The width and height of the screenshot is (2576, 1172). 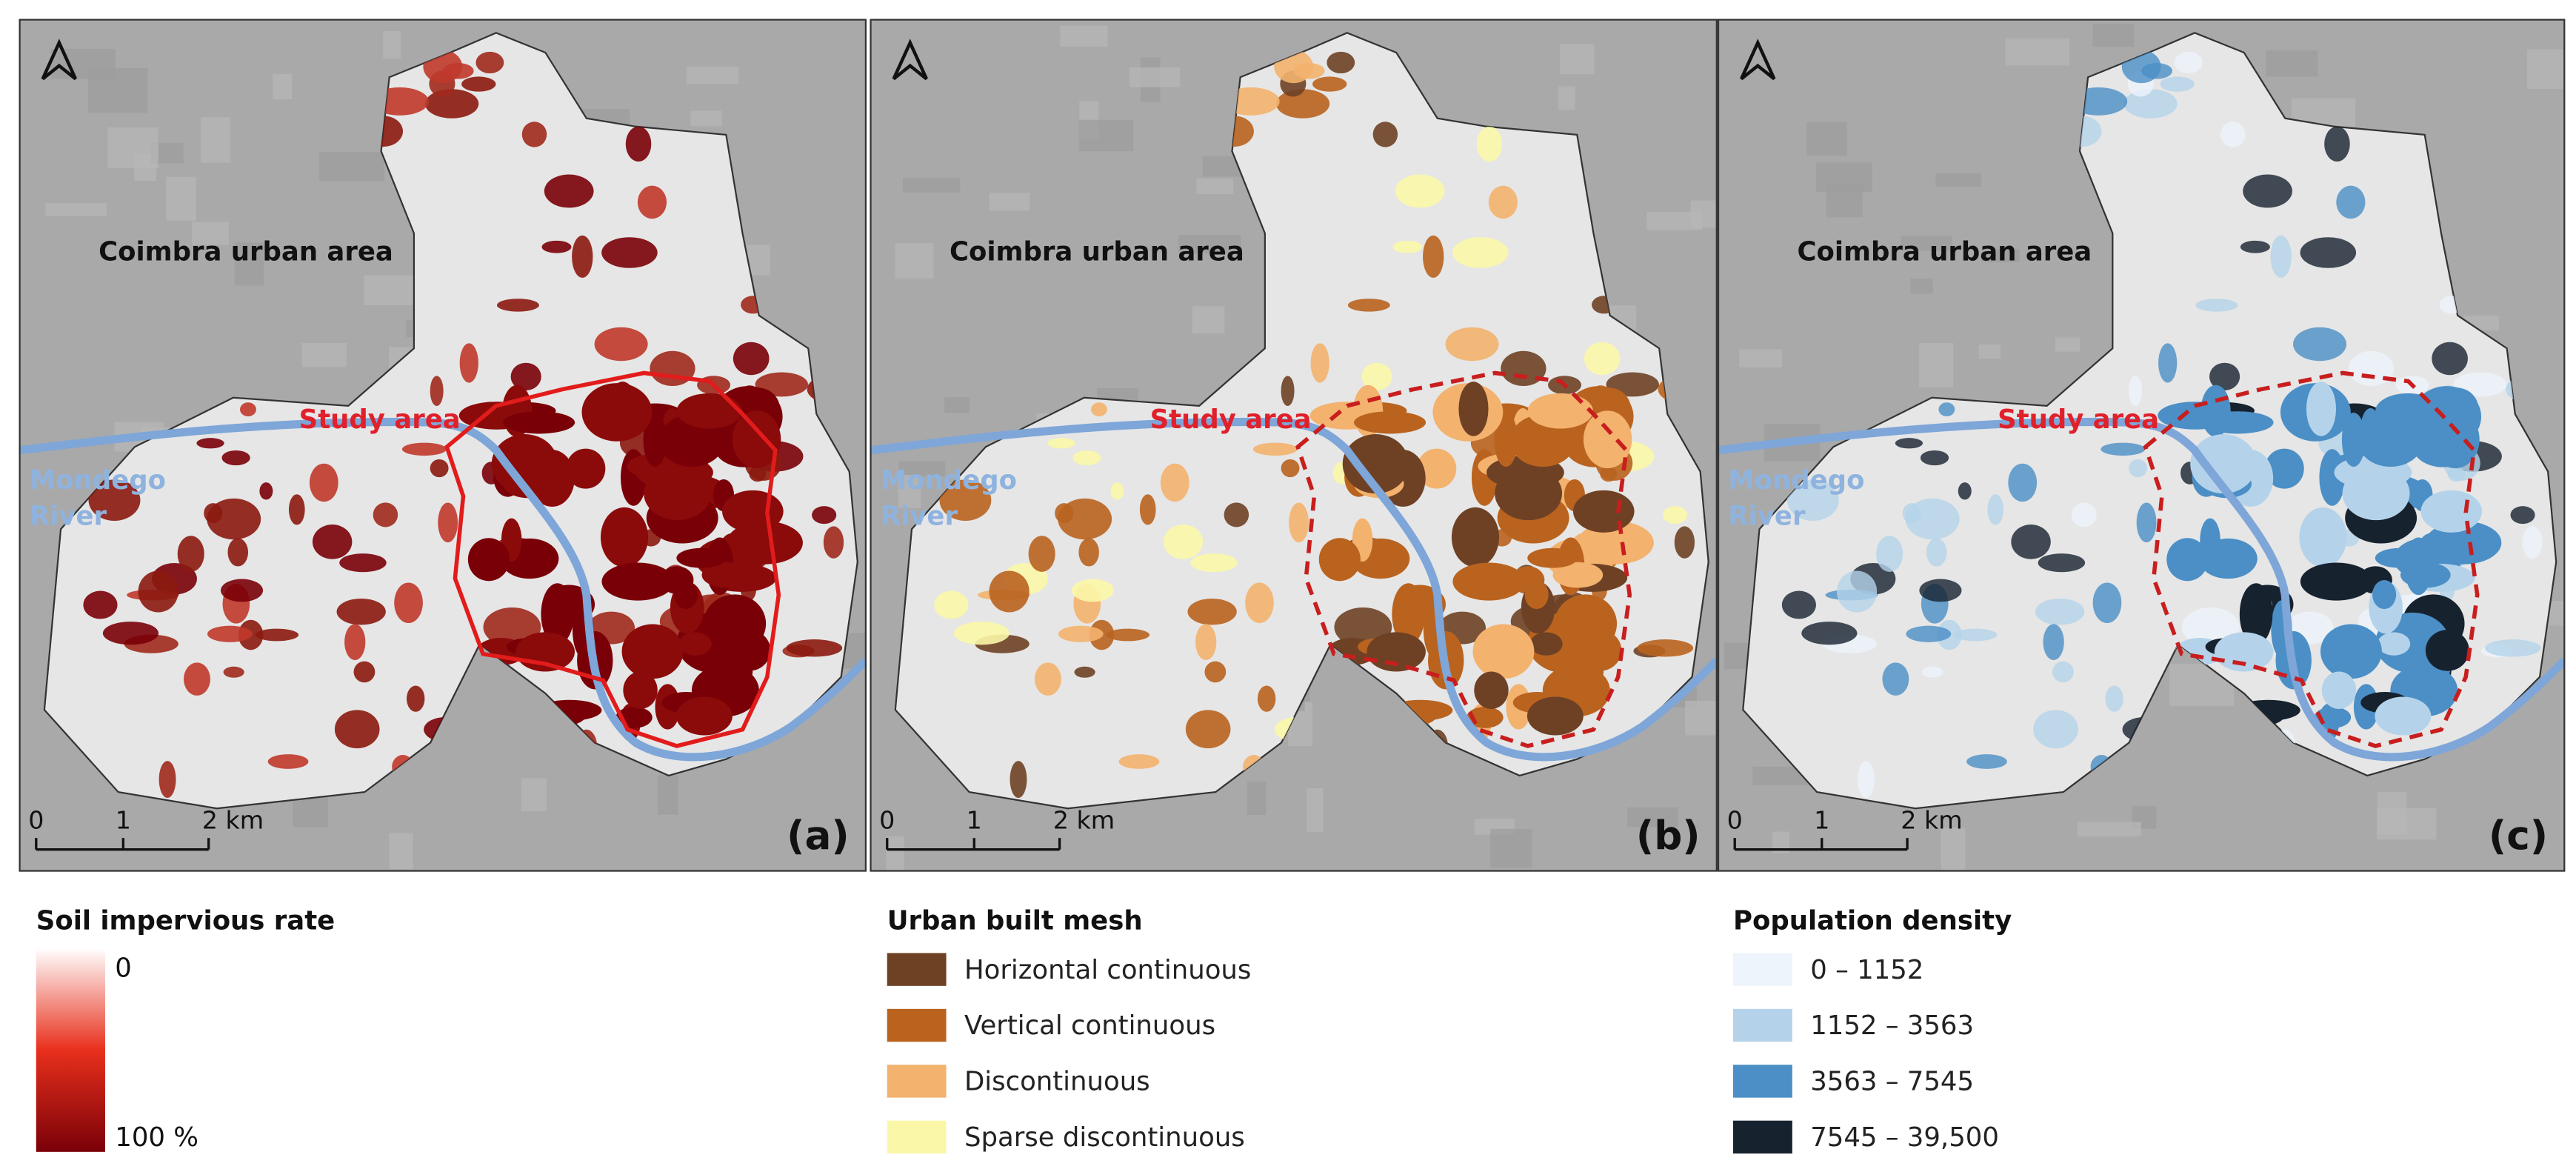 What do you see at coordinates (1872, 920) in the screenshot?
I see `legend-title: Population density` at bounding box center [1872, 920].